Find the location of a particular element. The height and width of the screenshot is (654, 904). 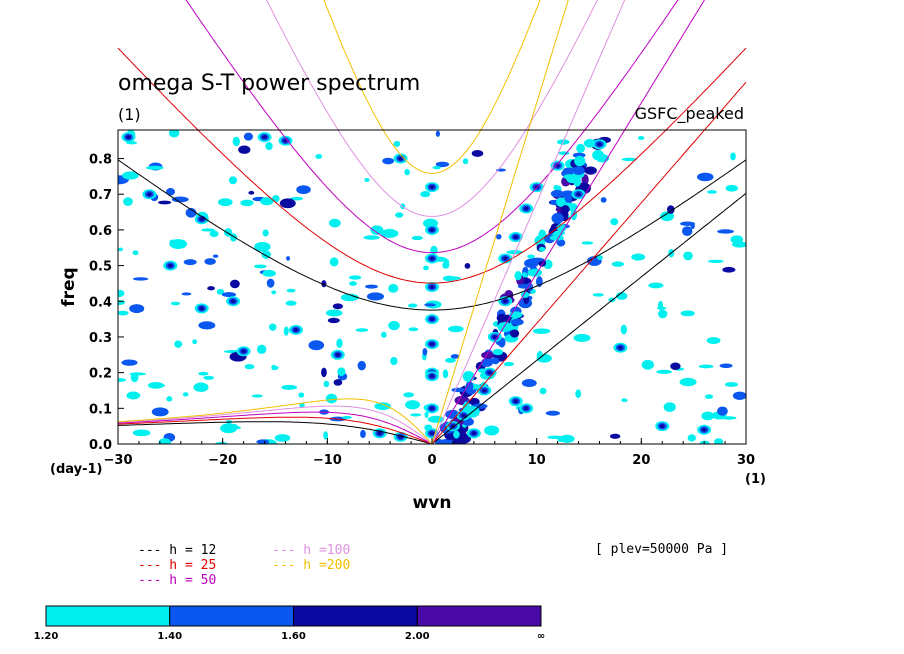

x-tick-label: −10 is located at coordinates (327, 460).